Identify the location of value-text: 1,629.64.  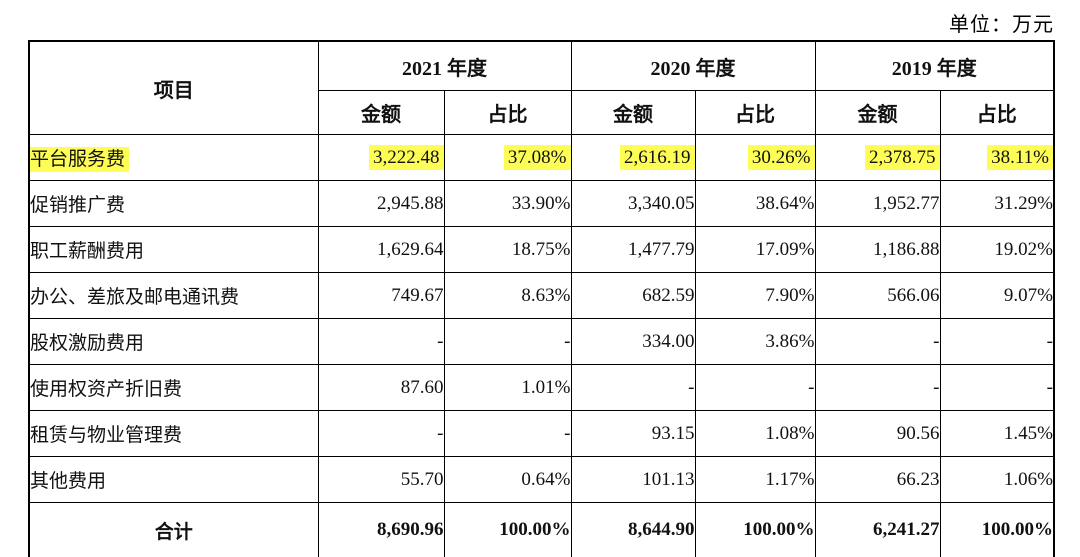
(410, 249).